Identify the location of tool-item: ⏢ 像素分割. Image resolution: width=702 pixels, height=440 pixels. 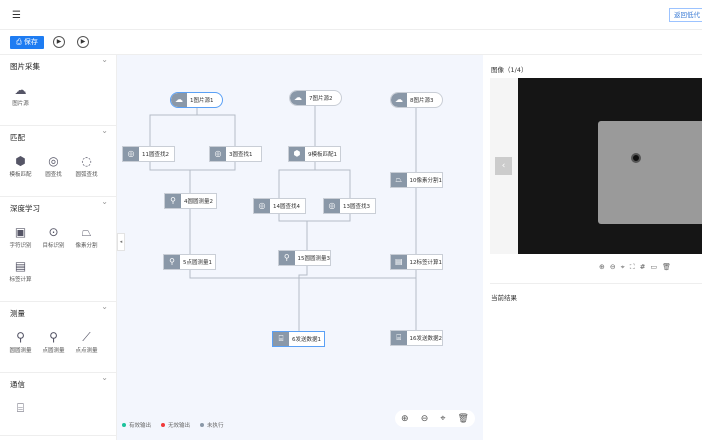
(86, 236).